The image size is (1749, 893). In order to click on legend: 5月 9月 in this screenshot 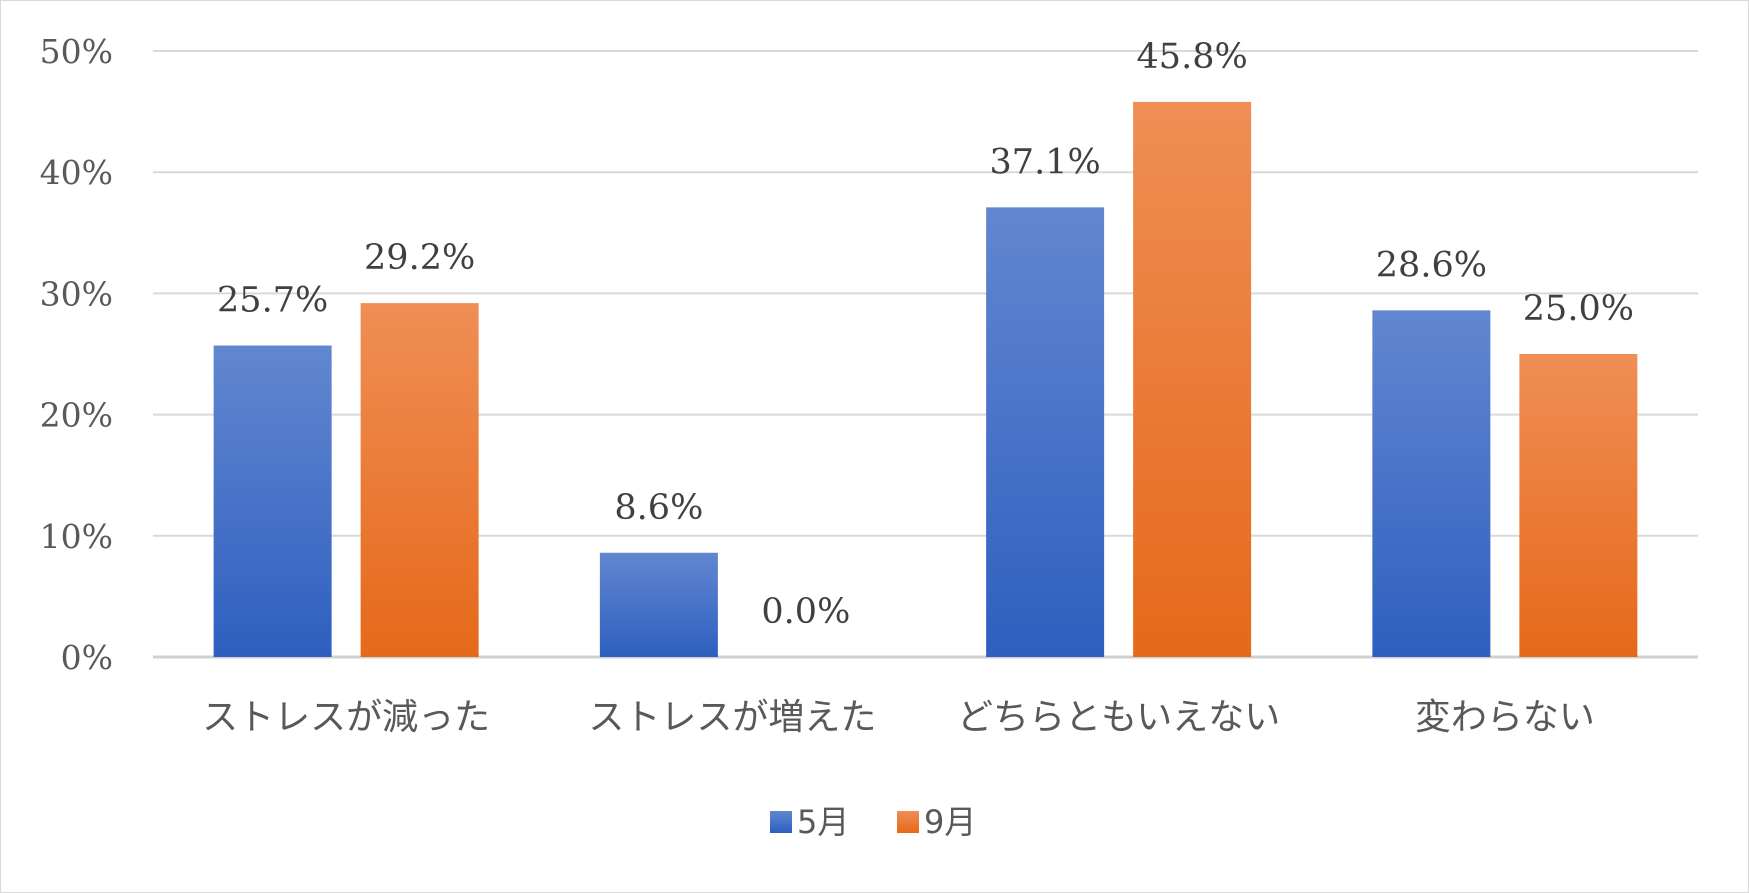, I will do `click(873, 822)`.